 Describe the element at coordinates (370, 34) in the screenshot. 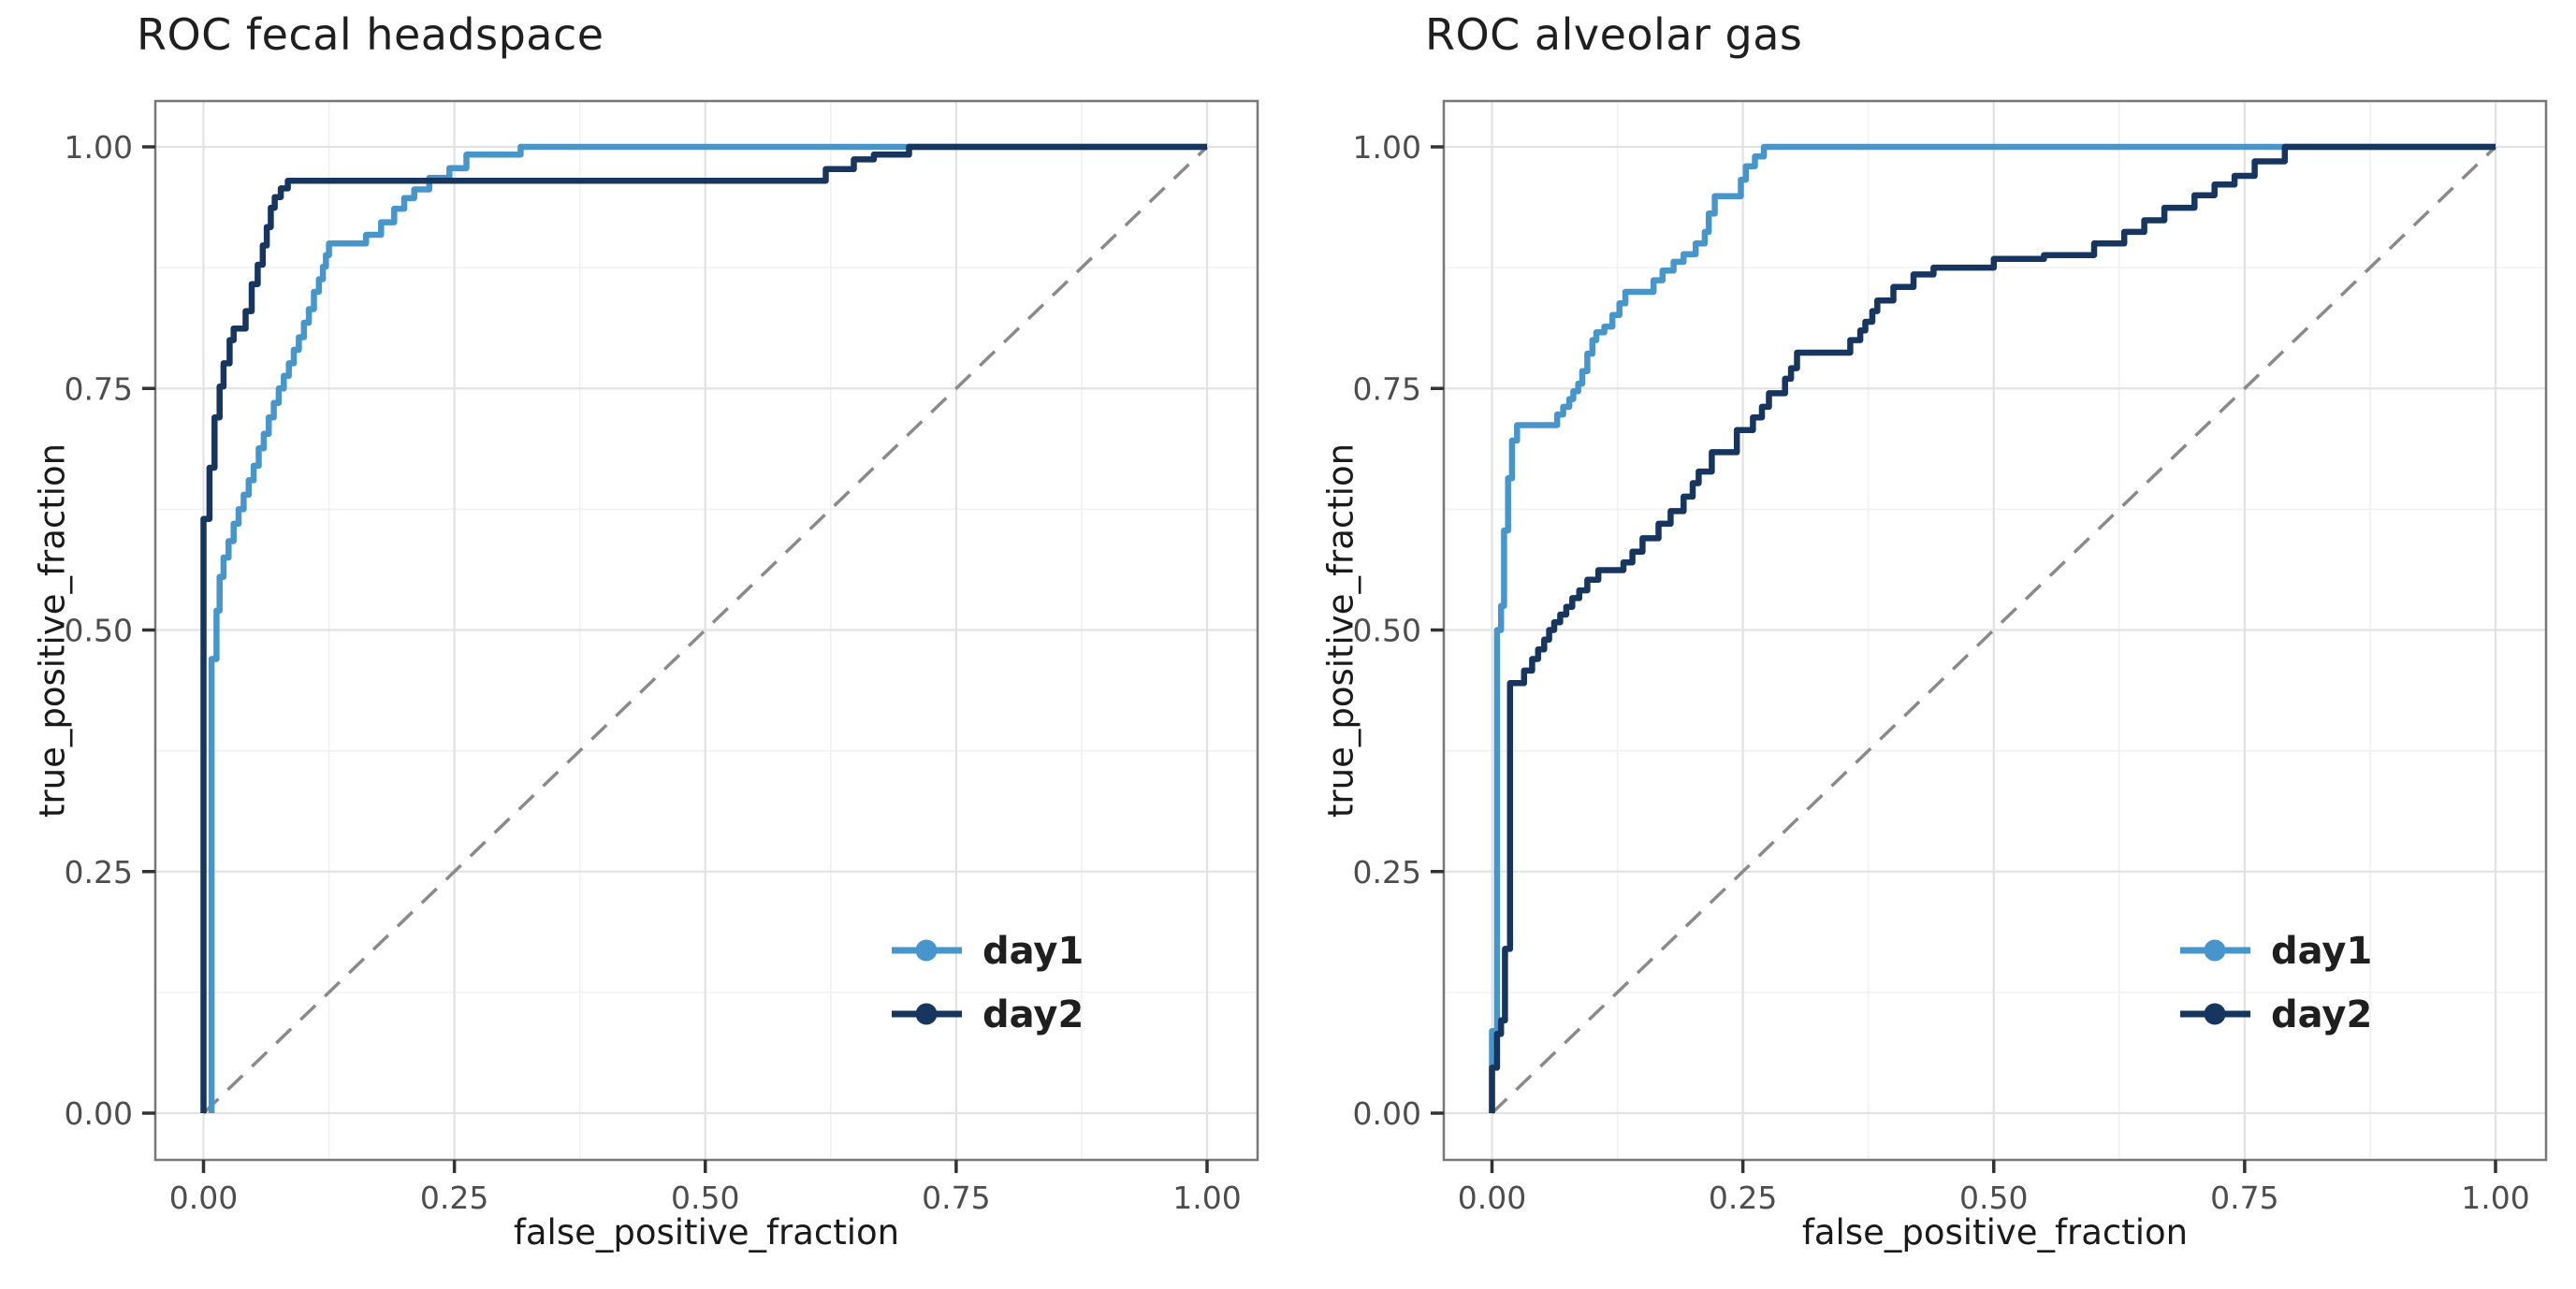

I see `plot-title: ROC fecal headspace` at that location.